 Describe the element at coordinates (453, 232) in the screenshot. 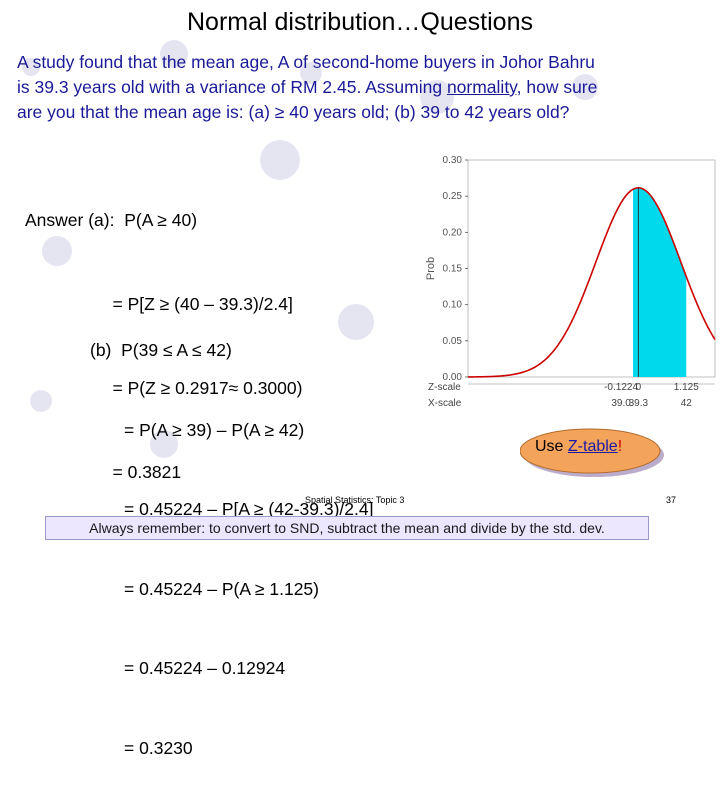

I see `y-tick-label: 0.20` at that location.